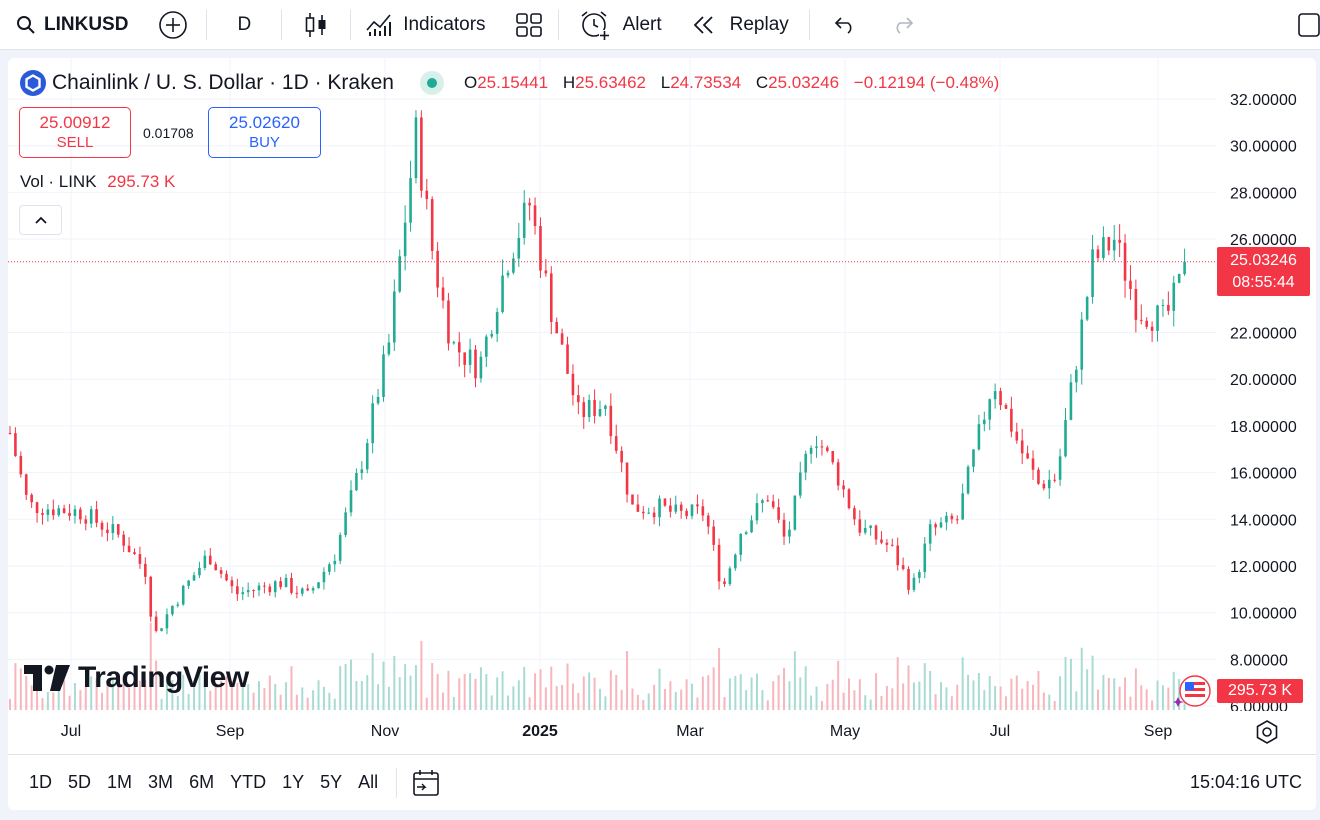 The image size is (1320, 820). Describe the element at coordinates (40, 220) in the screenshot. I see `collapse-legend-button` at that location.